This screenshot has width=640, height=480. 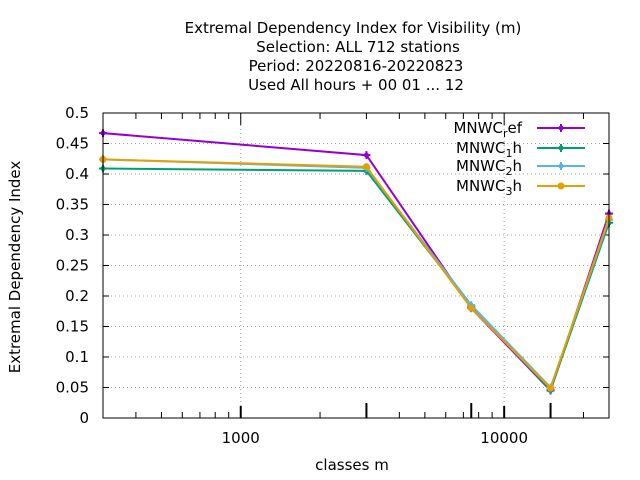 I want to click on legend-label: MNWC1h, so click(x=489, y=149).